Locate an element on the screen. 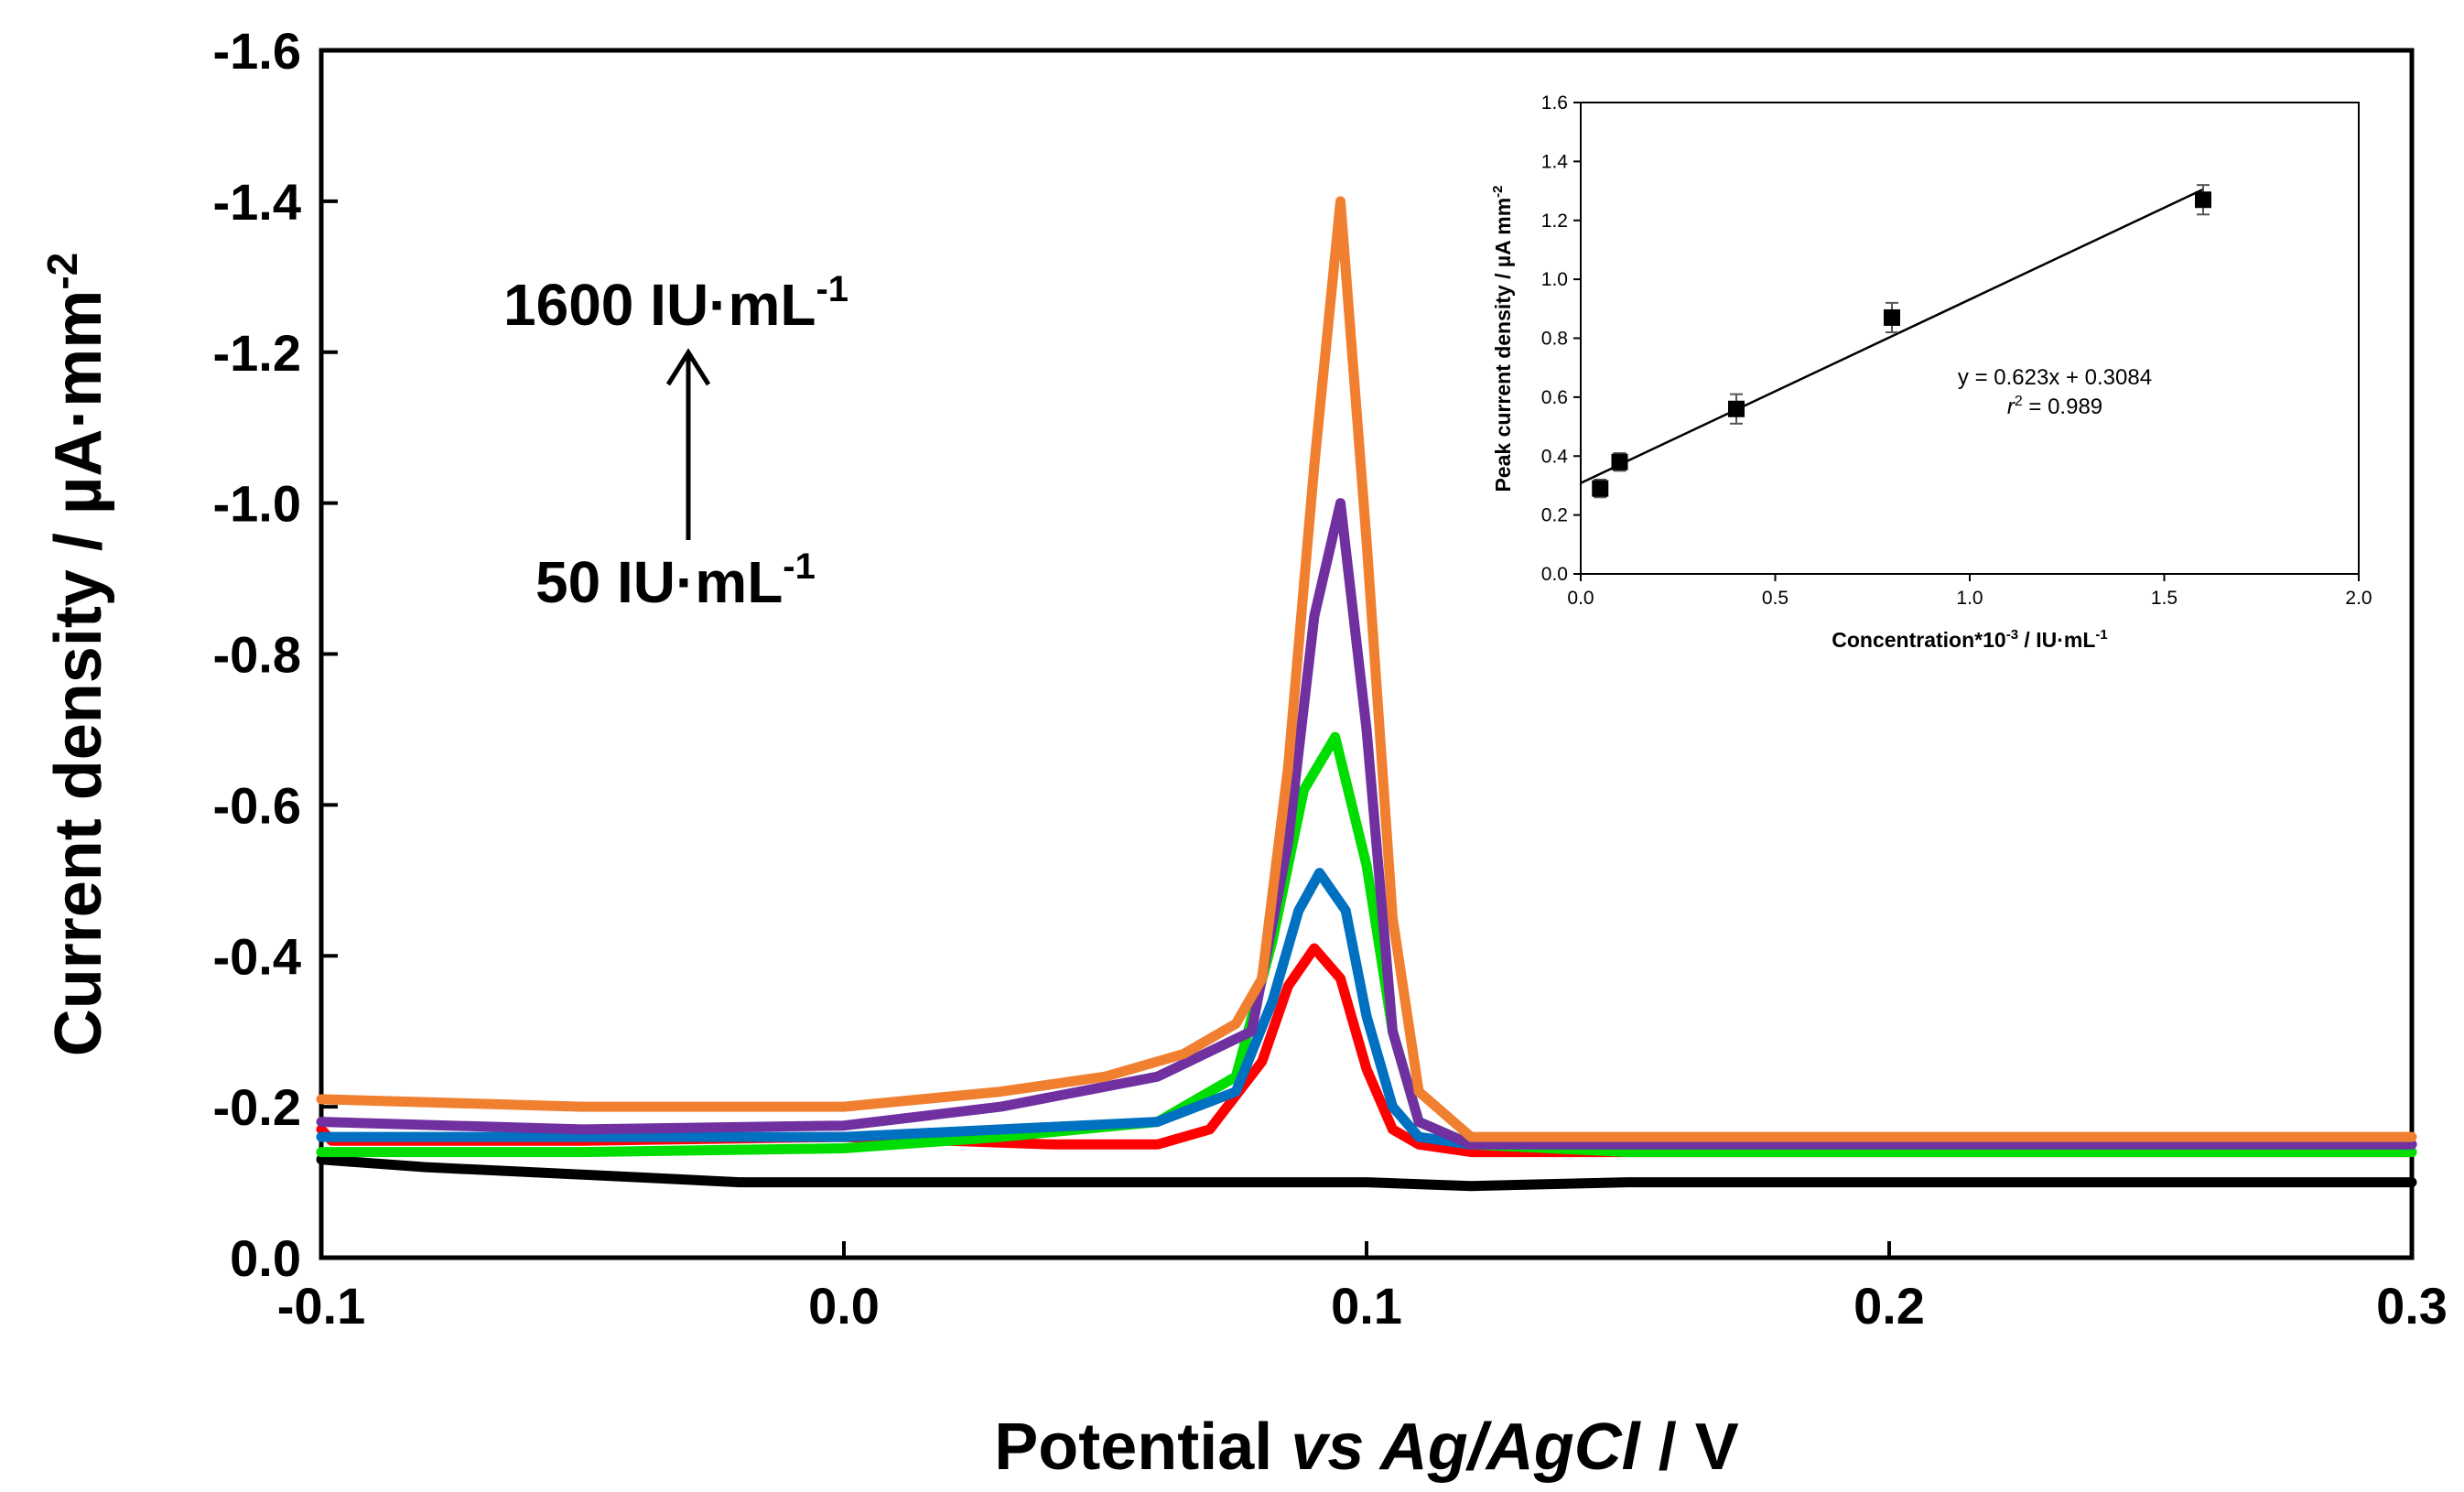 The height and width of the screenshot is (1492, 2464). inset-y-tick-label: 1.6 is located at coordinates (1554, 103).